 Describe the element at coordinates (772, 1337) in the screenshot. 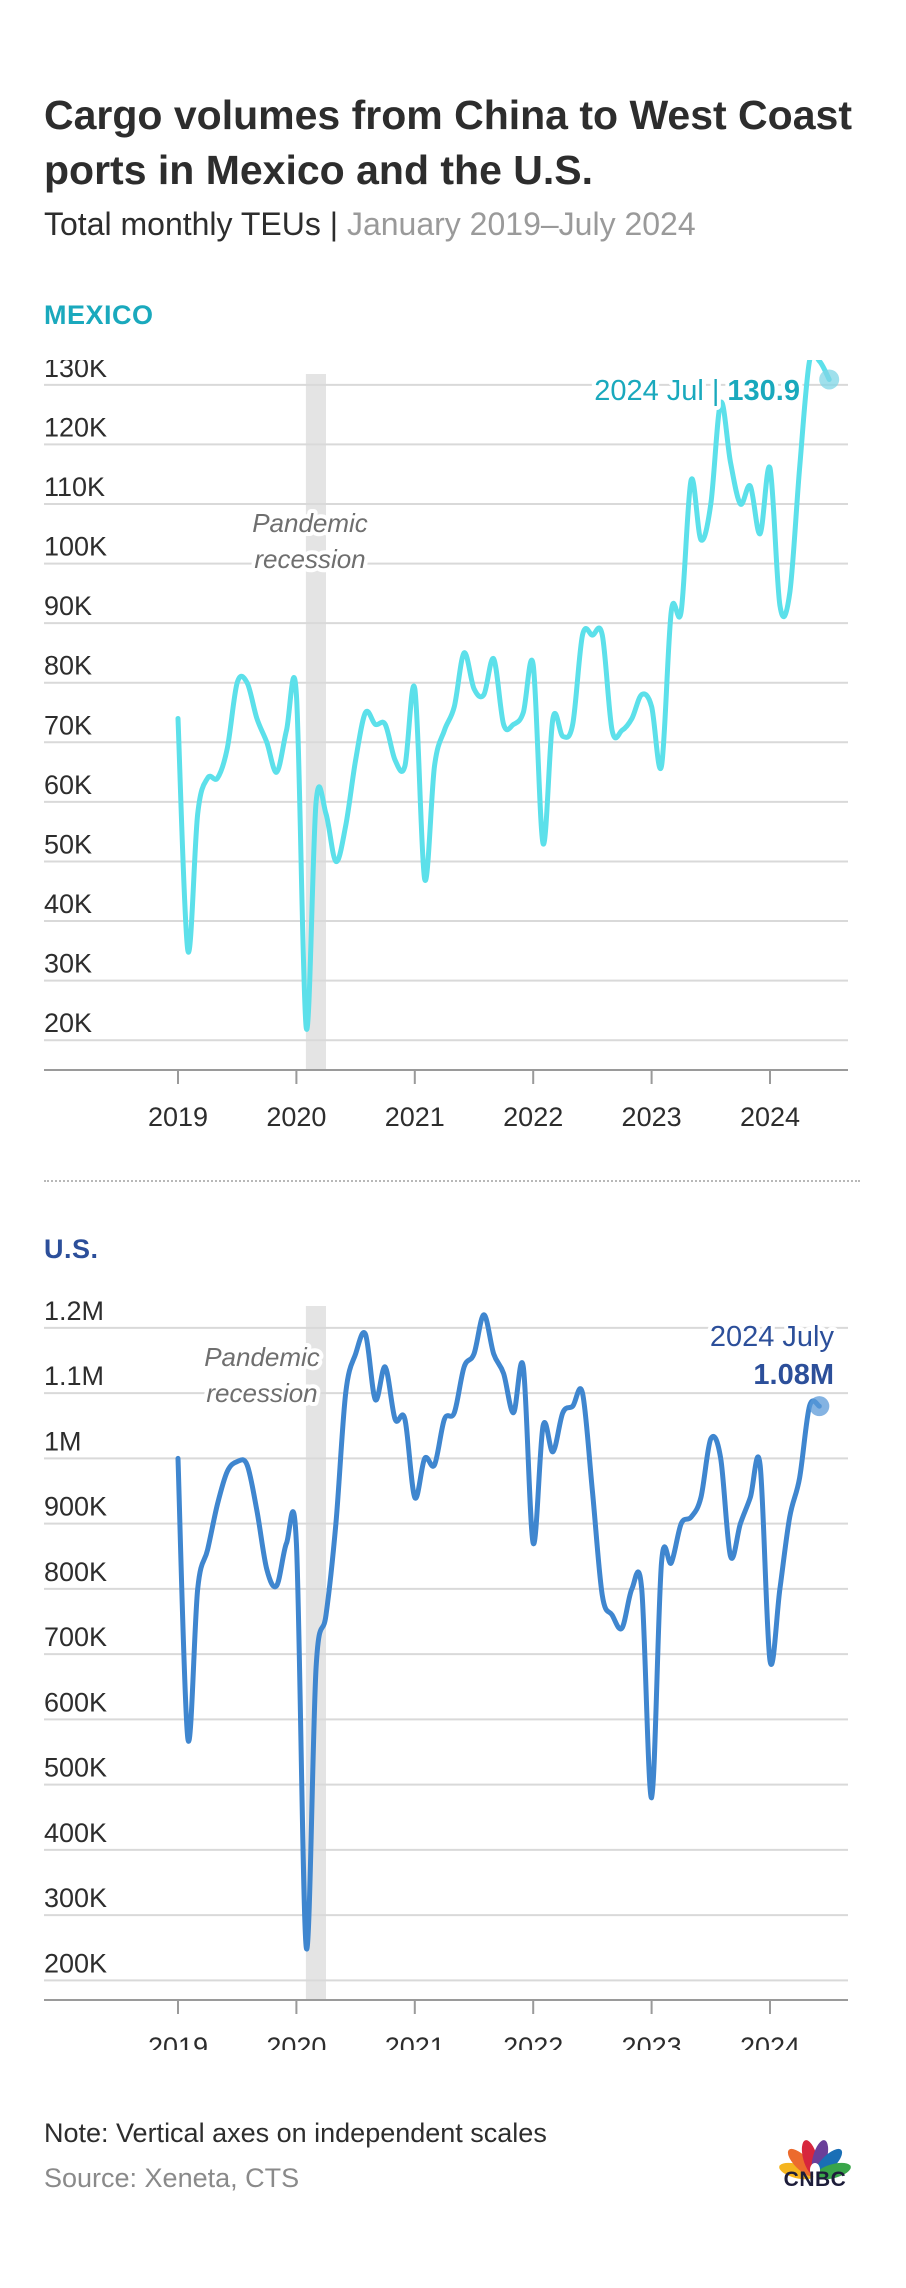

I see `annotation-period: 2024 July` at that location.